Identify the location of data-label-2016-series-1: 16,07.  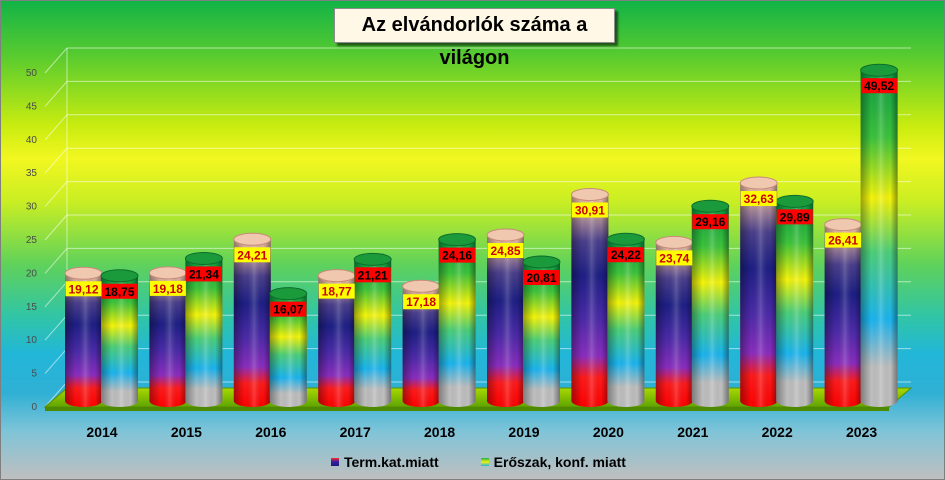
(288, 309).